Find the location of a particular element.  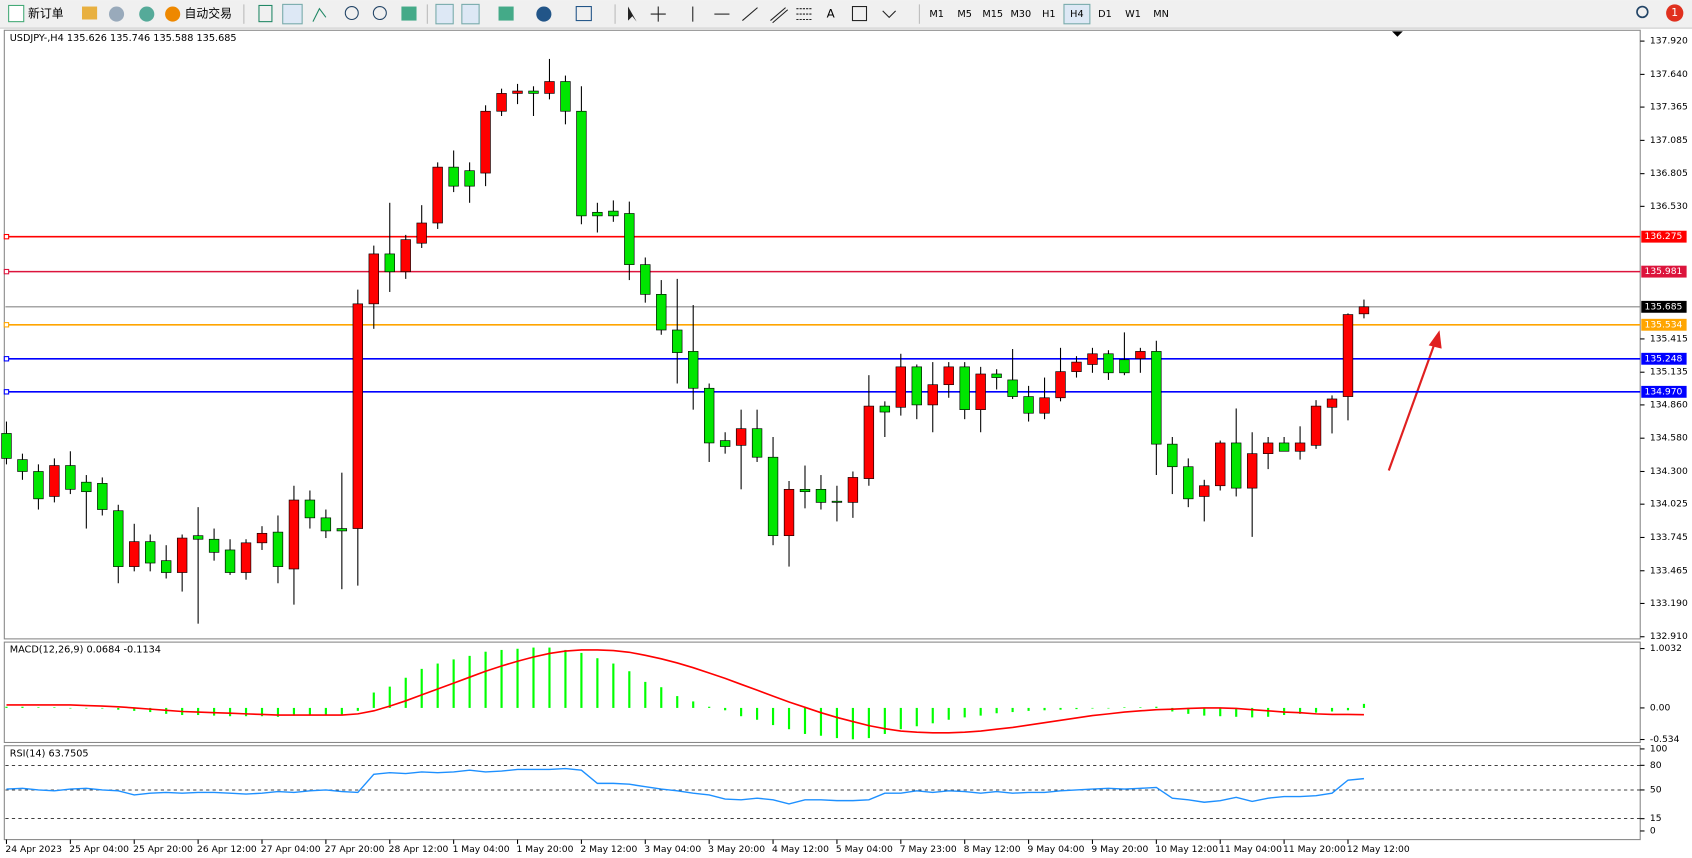

y-tick-label: 133.190 is located at coordinates (1669, 603).